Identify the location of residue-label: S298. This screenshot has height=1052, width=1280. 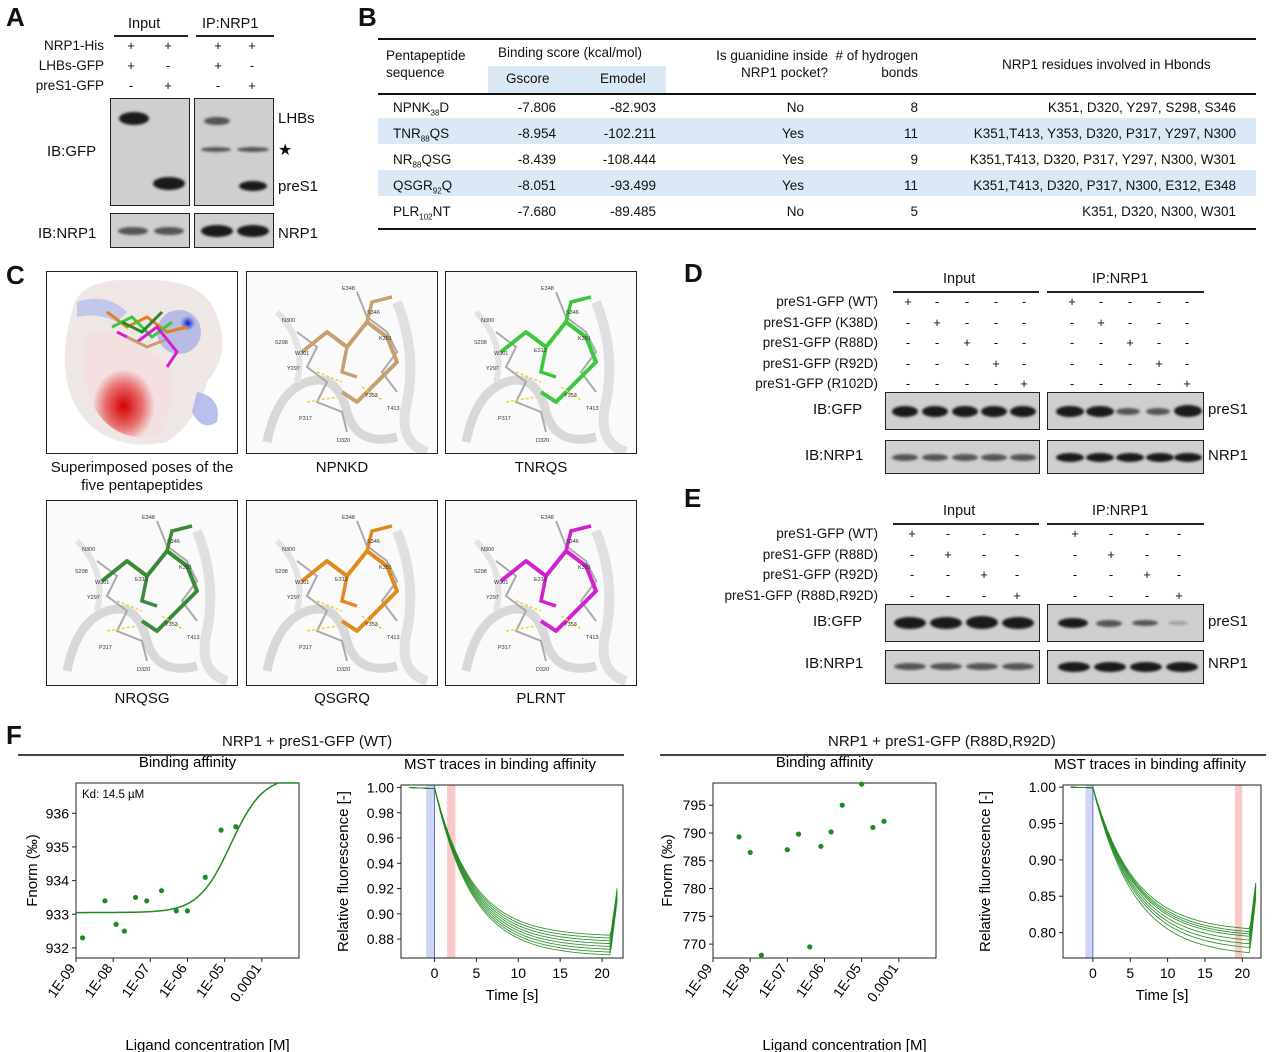
(81, 572).